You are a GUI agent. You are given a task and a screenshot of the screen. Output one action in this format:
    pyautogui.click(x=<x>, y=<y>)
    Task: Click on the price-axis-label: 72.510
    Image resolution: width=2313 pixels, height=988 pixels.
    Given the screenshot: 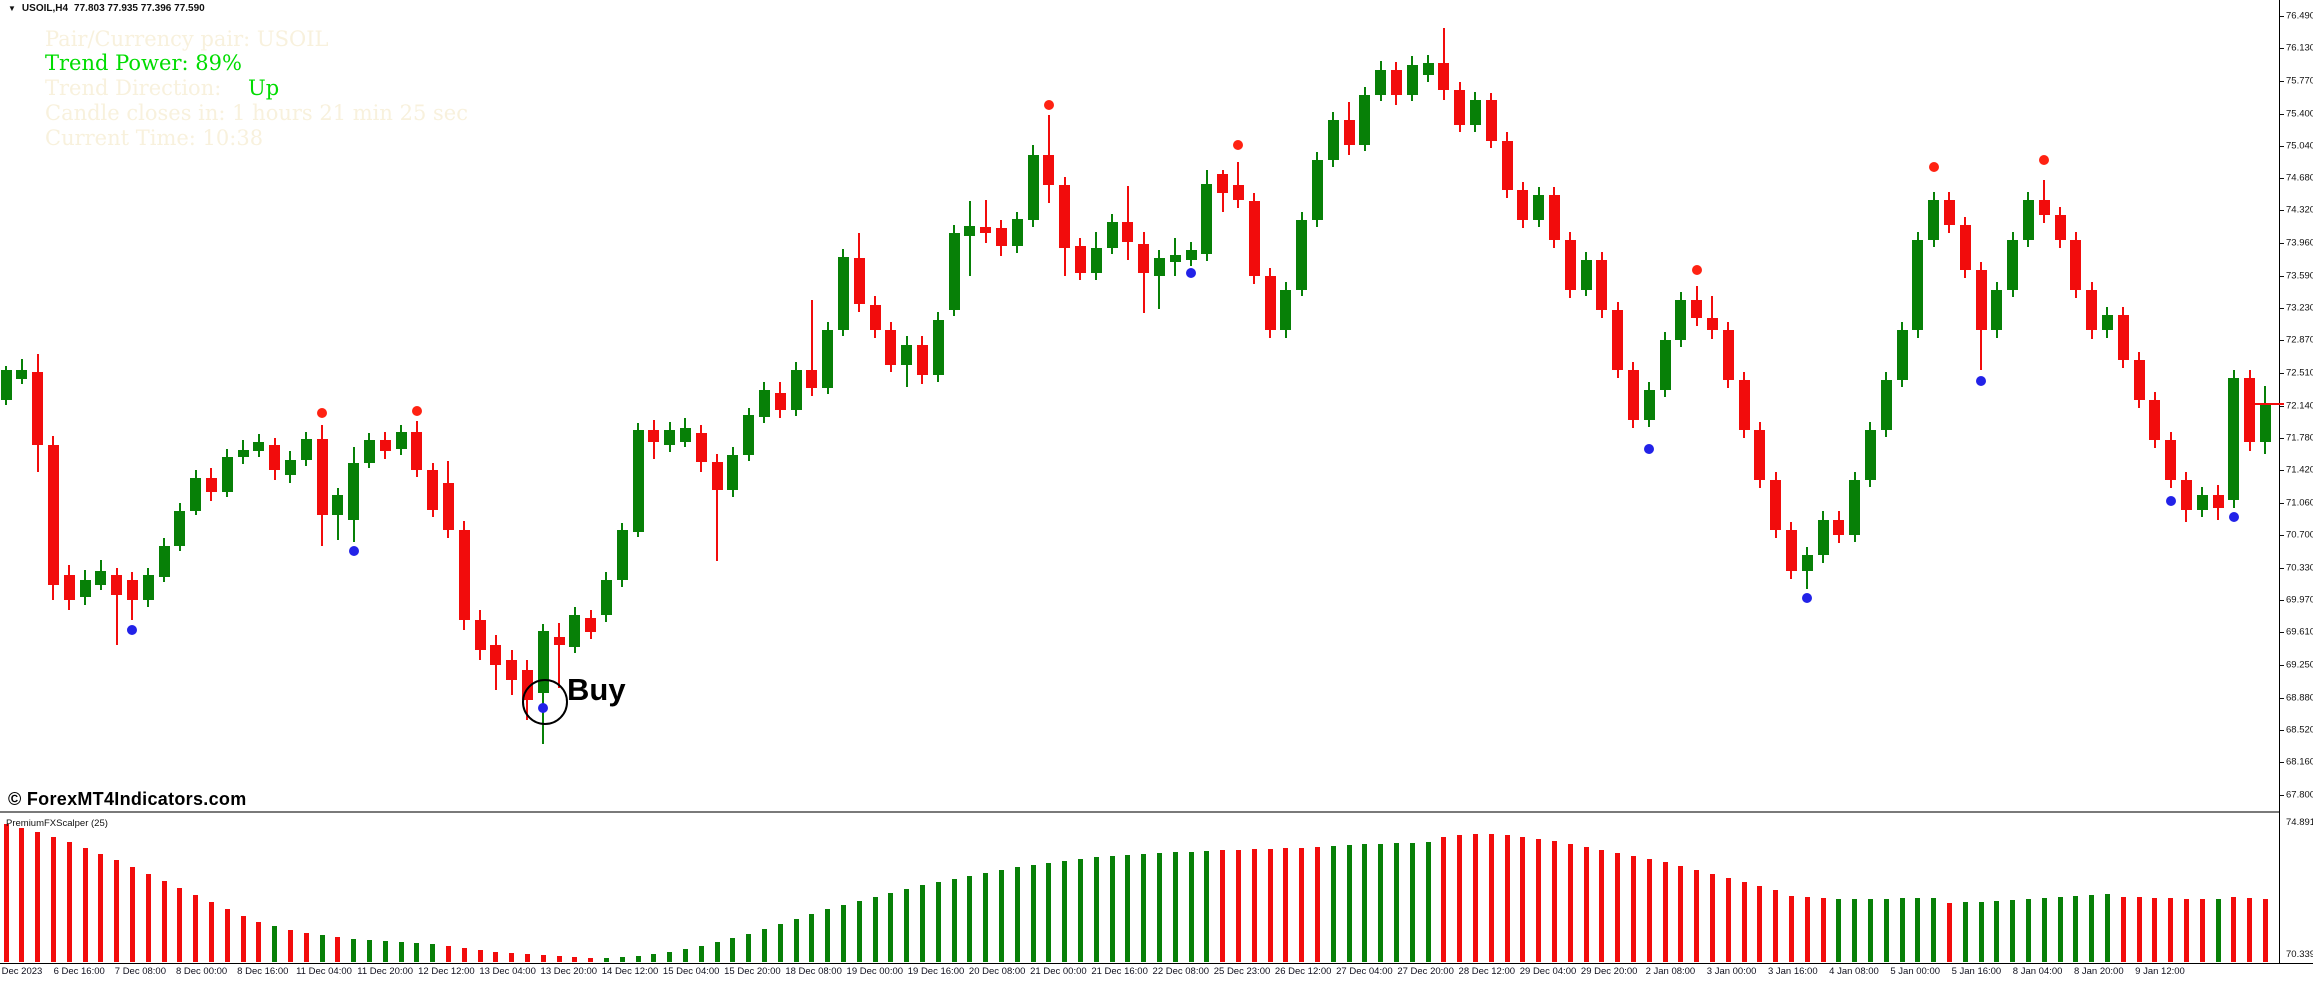 What is the action you would take?
    pyautogui.click(x=2299, y=373)
    